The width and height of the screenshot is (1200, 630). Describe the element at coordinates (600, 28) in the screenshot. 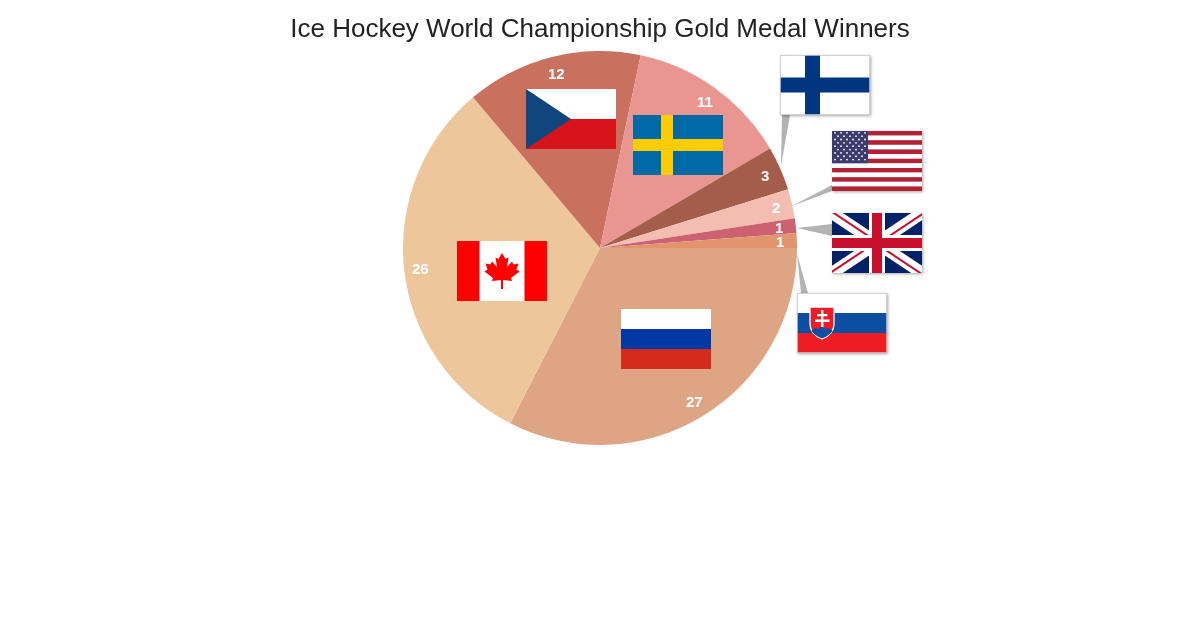

I see `chart-title: Ice Hockey World Championship Gold Medal Winners` at that location.